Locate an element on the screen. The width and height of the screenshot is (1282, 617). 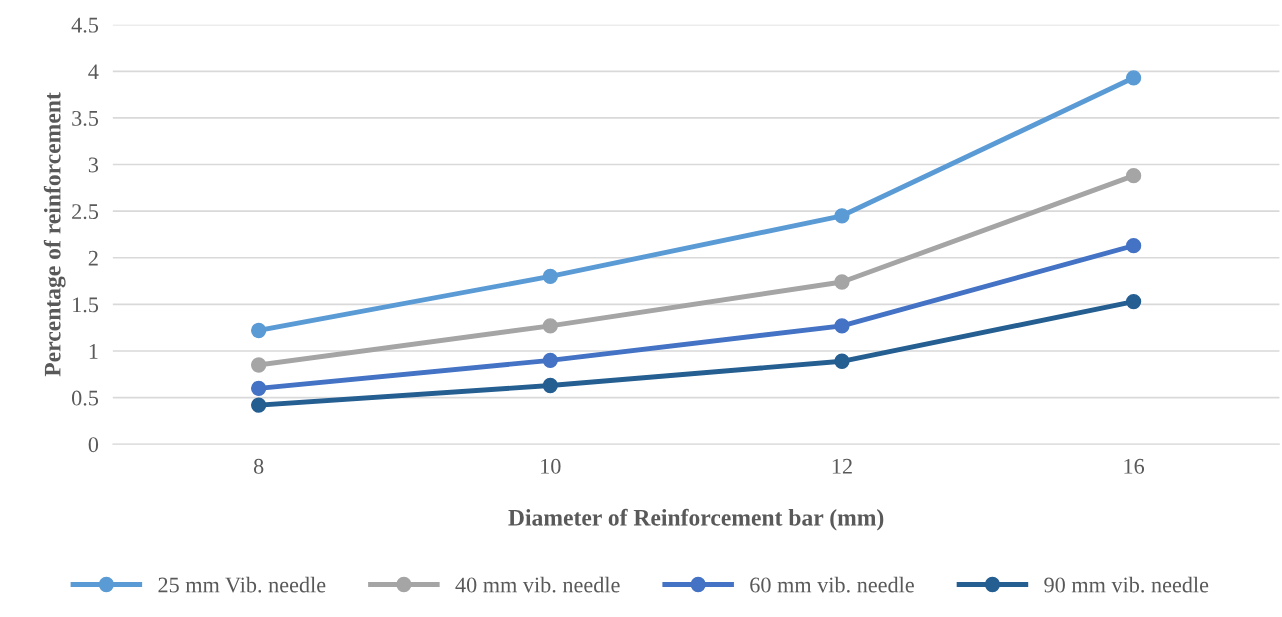
x-tick-label: 12 is located at coordinates (842, 466).